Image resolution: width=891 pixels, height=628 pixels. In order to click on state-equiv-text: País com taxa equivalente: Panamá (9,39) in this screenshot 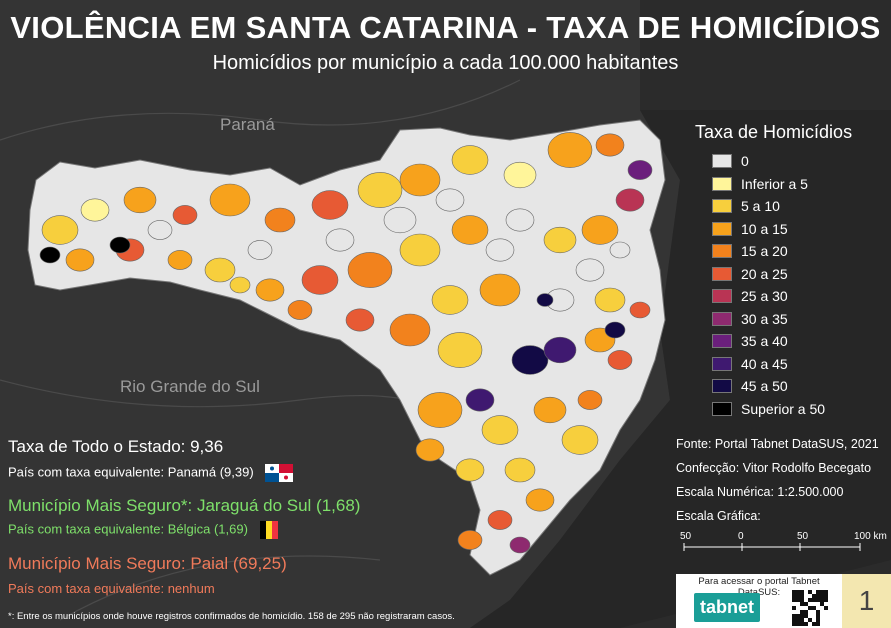, I will do `click(131, 472)`.